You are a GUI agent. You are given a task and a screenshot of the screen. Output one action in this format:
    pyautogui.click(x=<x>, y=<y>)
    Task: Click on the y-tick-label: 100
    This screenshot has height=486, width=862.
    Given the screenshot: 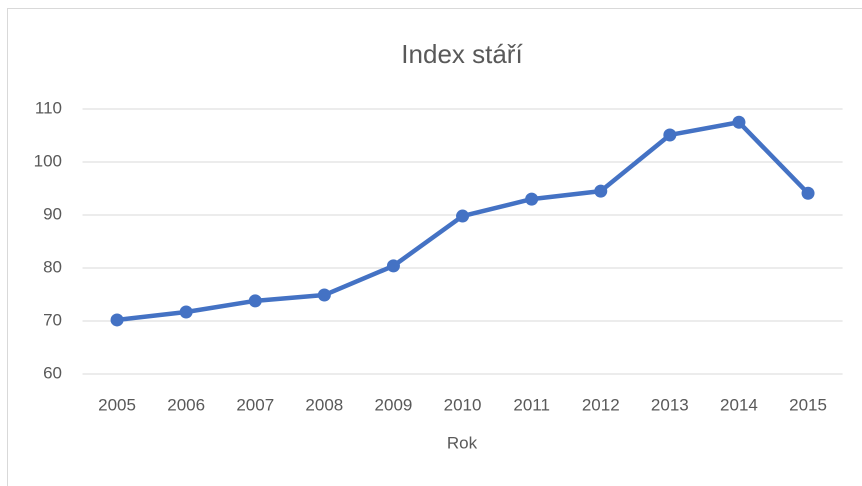 What is the action you would take?
    pyautogui.click(x=48, y=160)
    